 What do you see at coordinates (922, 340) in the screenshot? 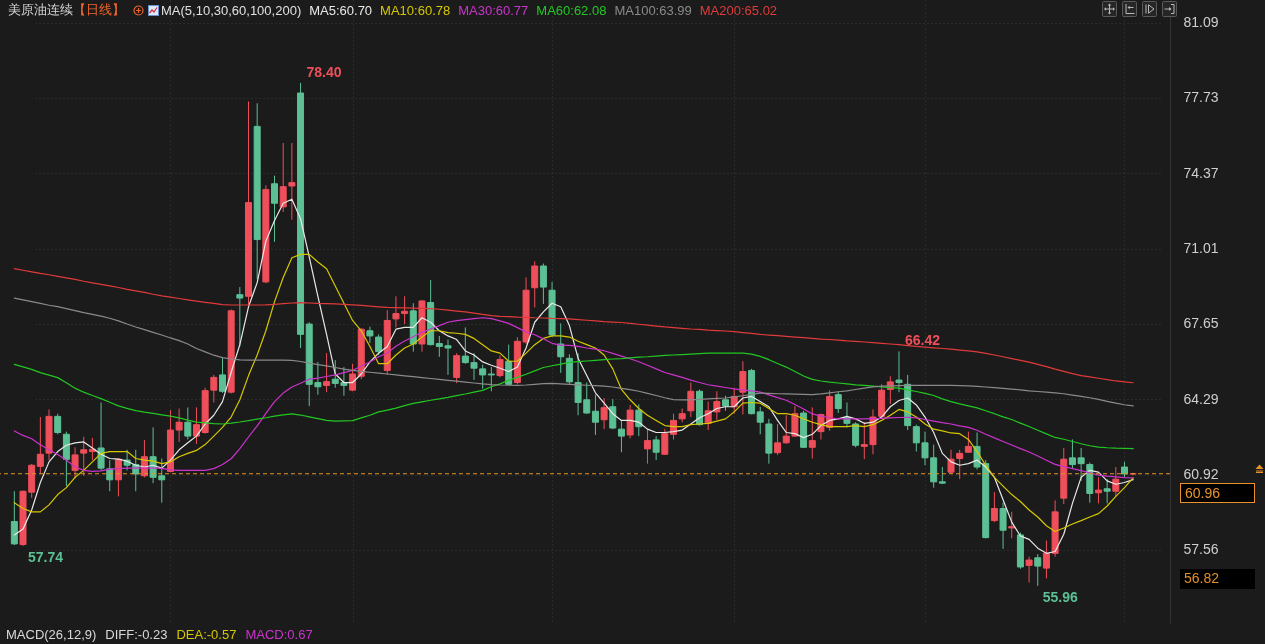
I see `annotation: 66.42` at bounding box center [922, 340].